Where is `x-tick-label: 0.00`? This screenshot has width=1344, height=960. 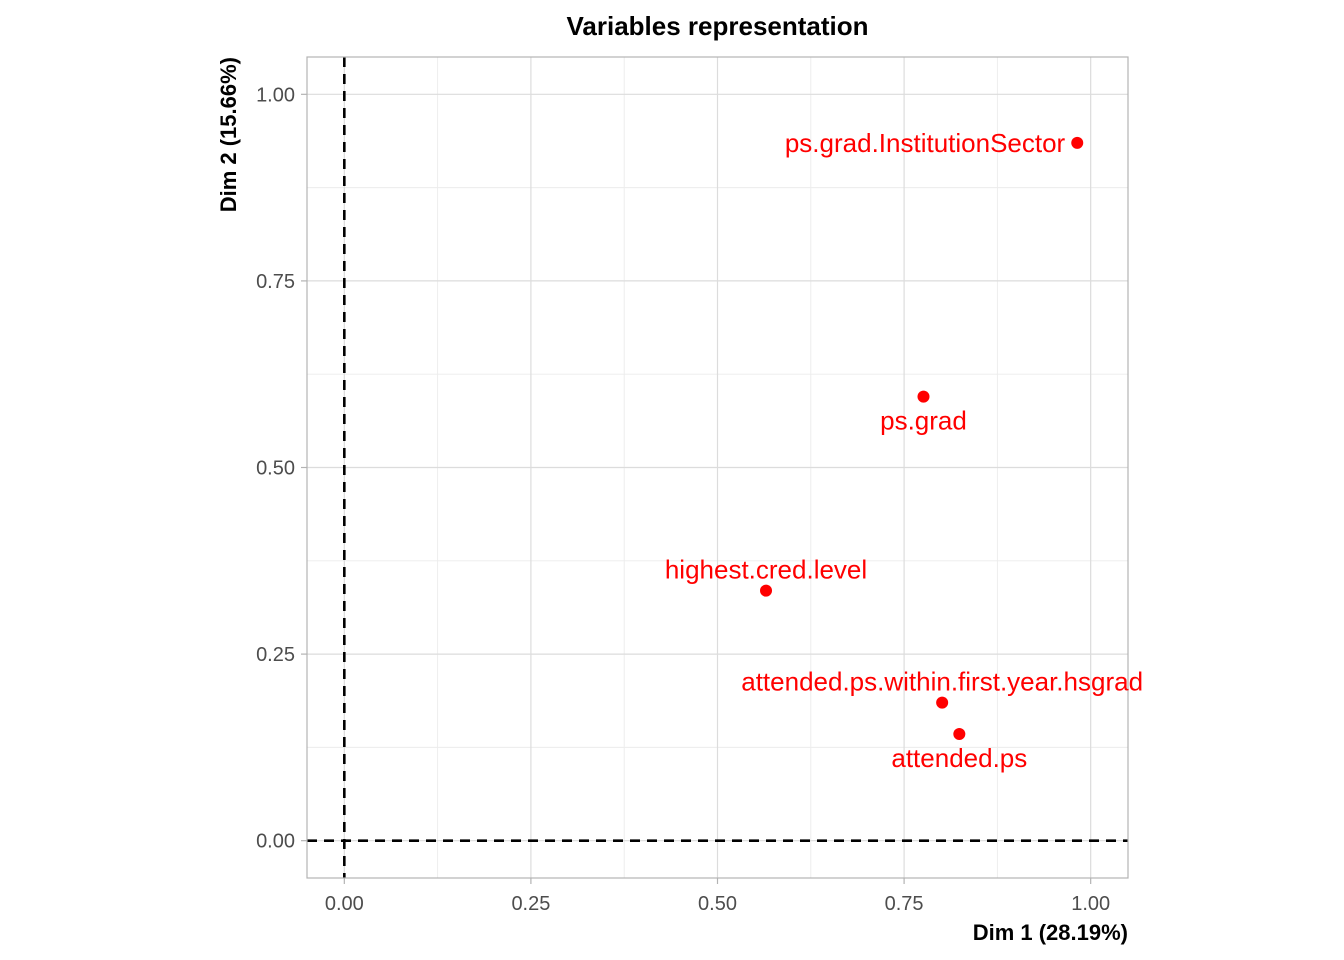 x-tick-label: 0.00 is located at coordinates (344, 904).